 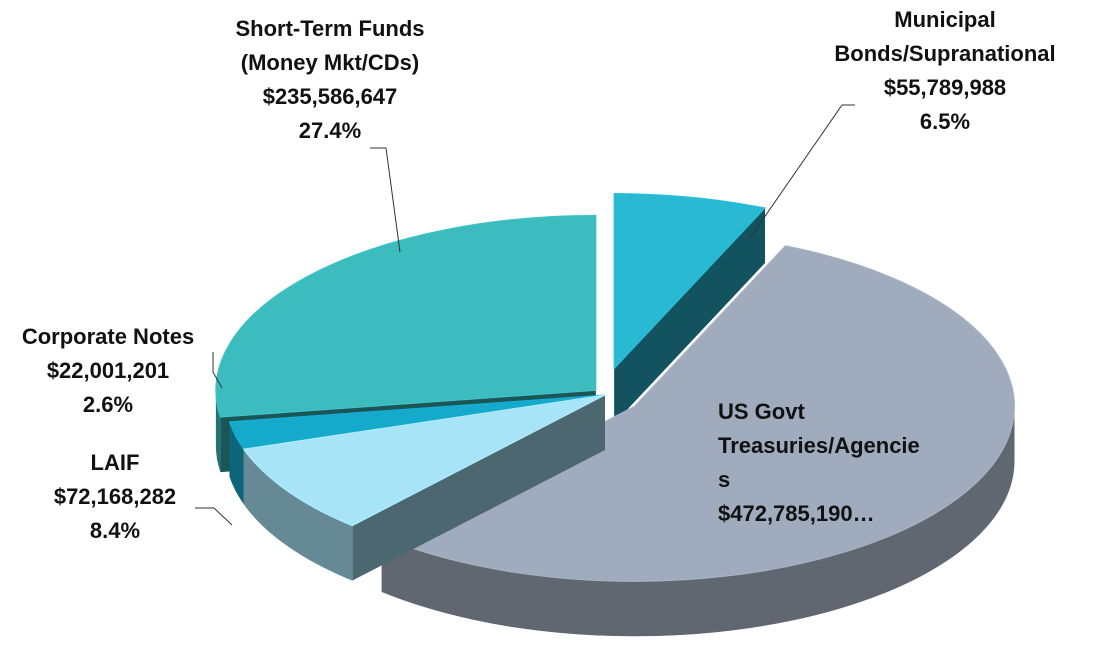 What do you see at coordinates (330, 45) in the screenshot?
I see `category-label: Short-Term Funds (Money Mkt/CDs)` at bounding box center [330, 45].